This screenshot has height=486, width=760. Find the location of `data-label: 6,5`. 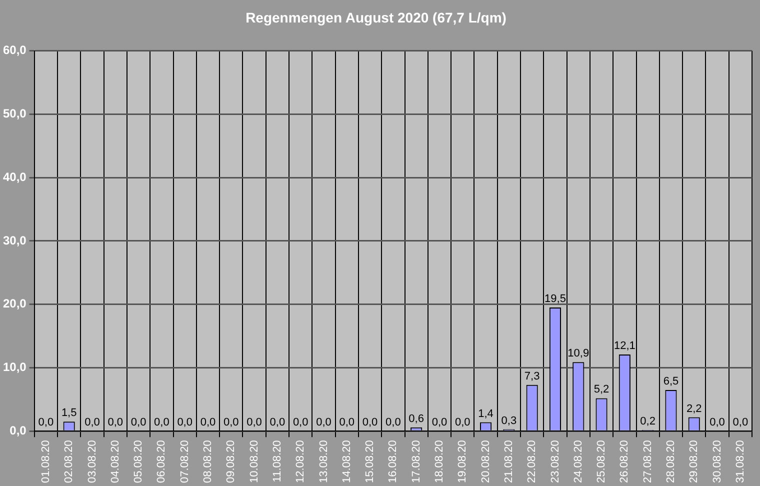

data-label: 6,5 is located at coordinates (671, 382).